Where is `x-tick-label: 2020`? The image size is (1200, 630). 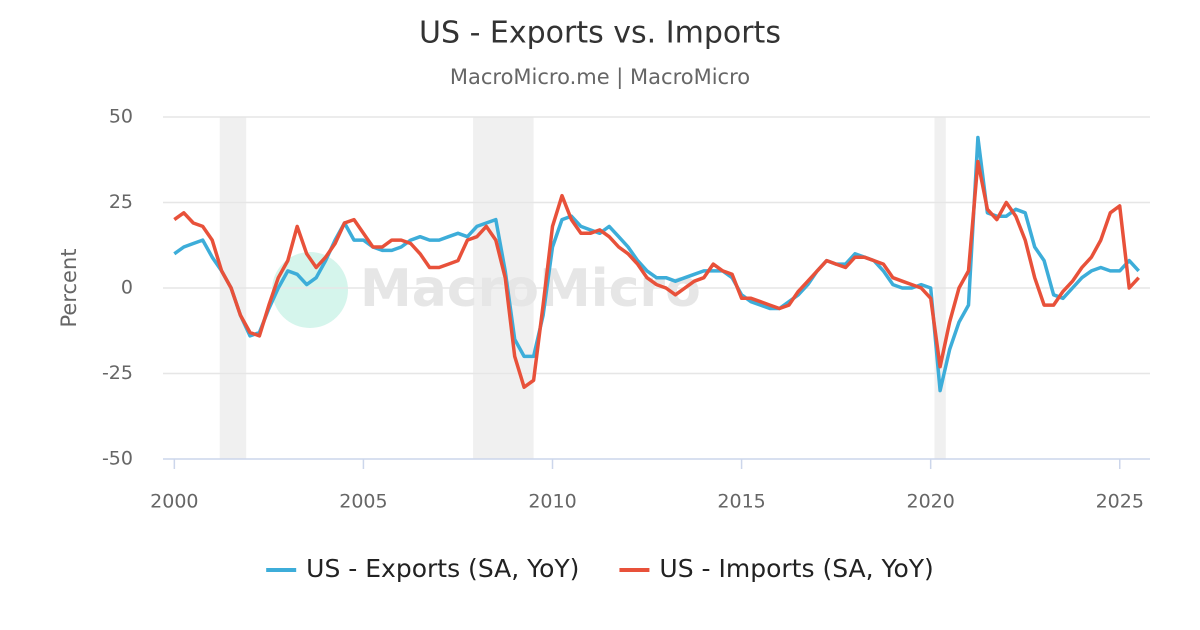
x-tick-label: 2020 is located at coordinates (930, 502).